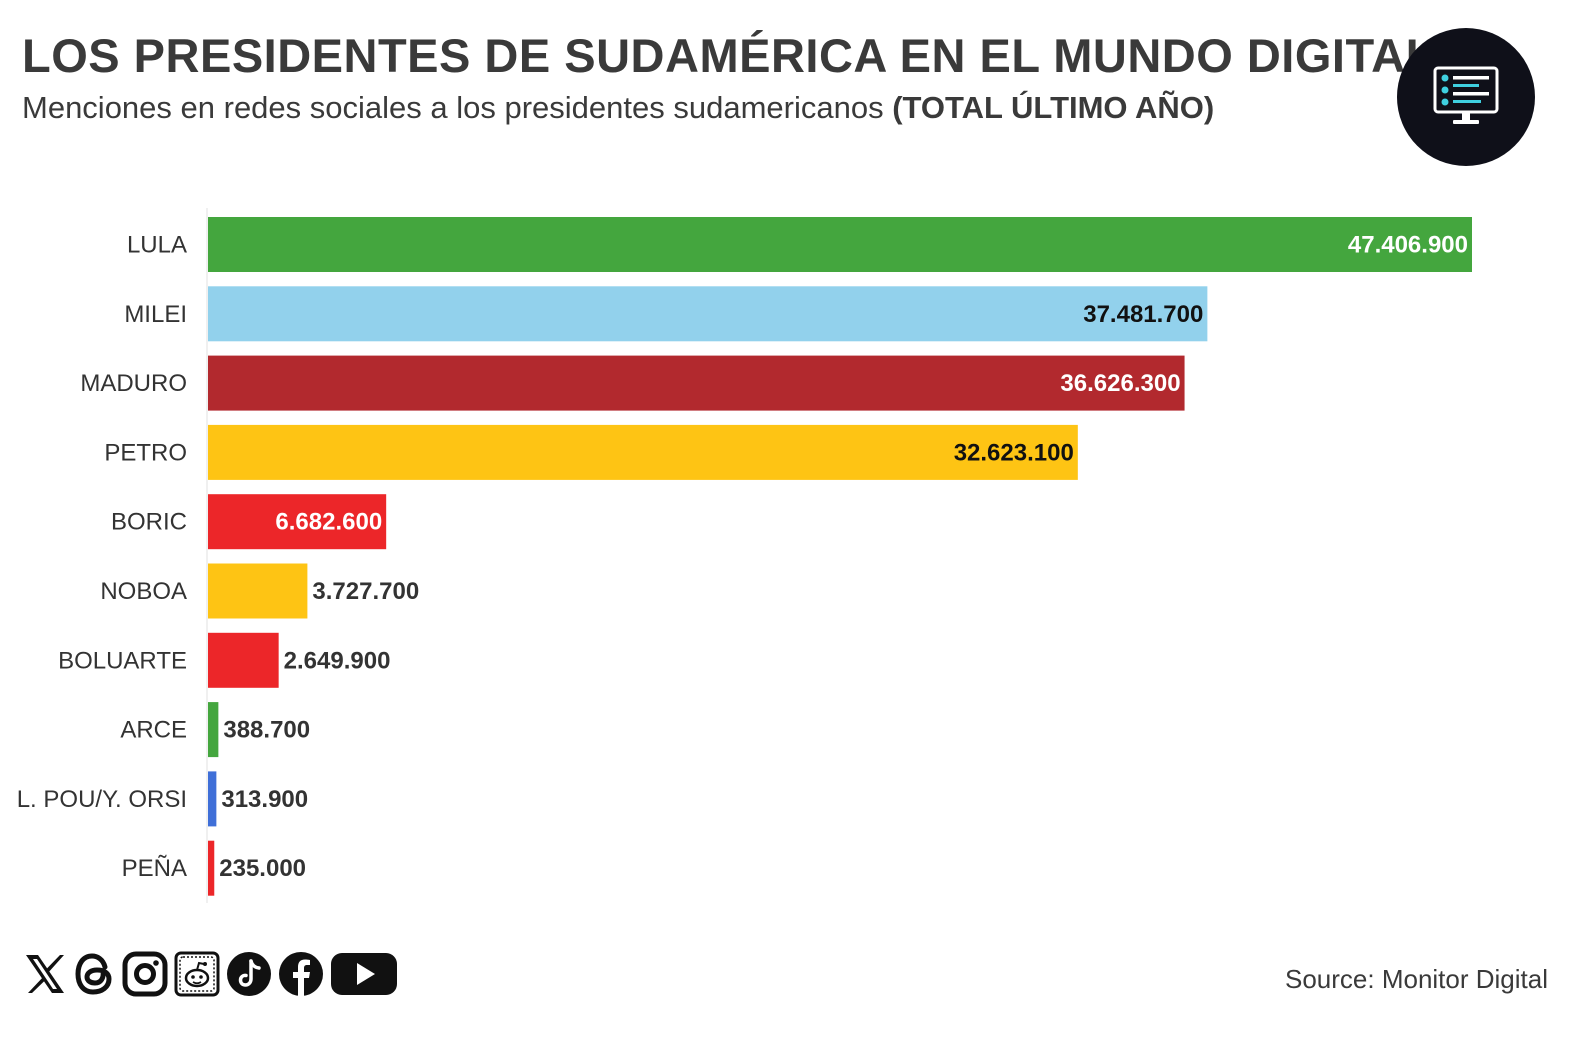 Image resolution: width=1588 pixels, height=1042 pixels. What do you see at coordinates (337, 660) in the screenshot?
I see `value-label: 2.649.900` at bounding box center [337, 660].